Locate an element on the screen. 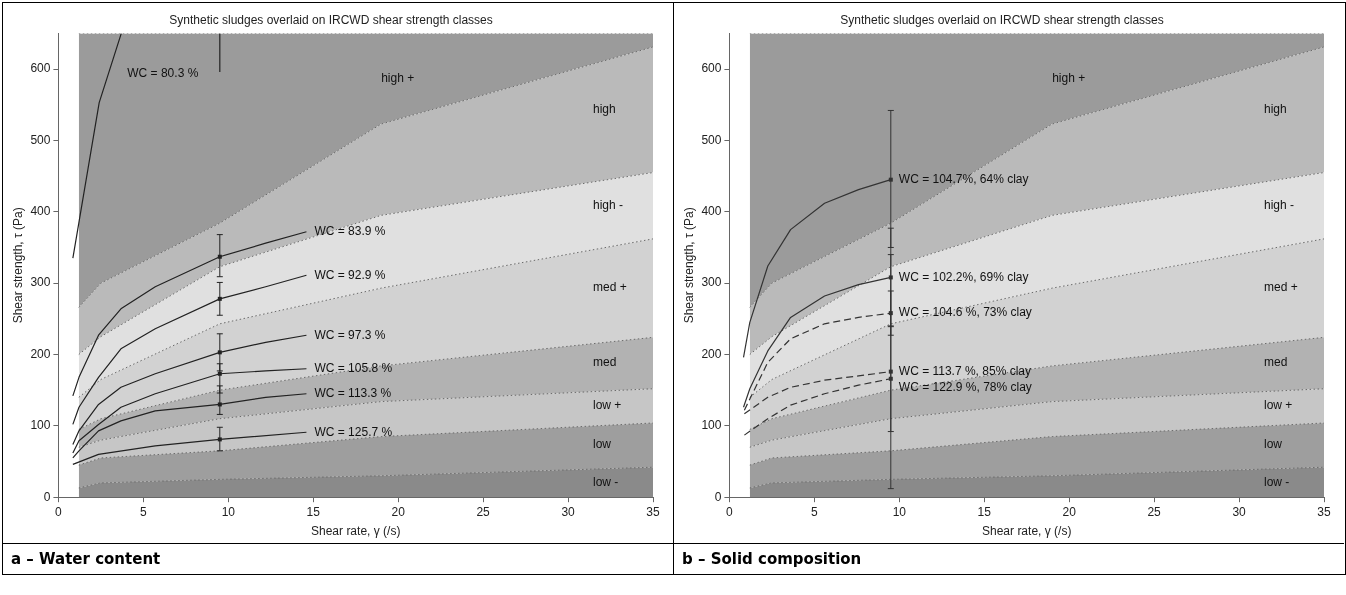  series-label: WC = 97.3 % is located at coordinates (350, 334).